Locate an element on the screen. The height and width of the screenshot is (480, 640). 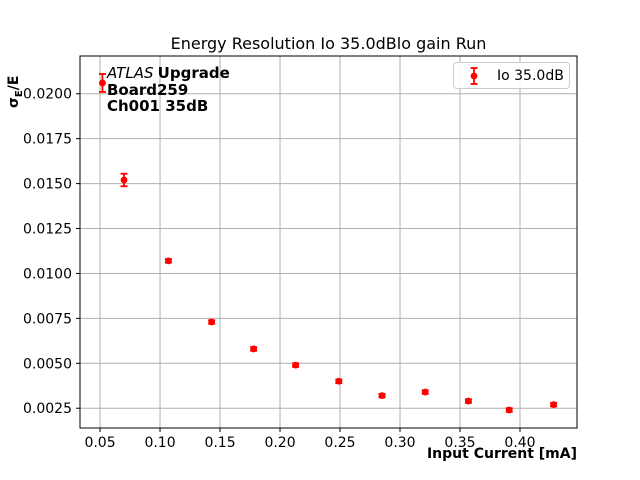
annotation-line-1: ATLAS Upgrade is located at coordinates (168, 73).